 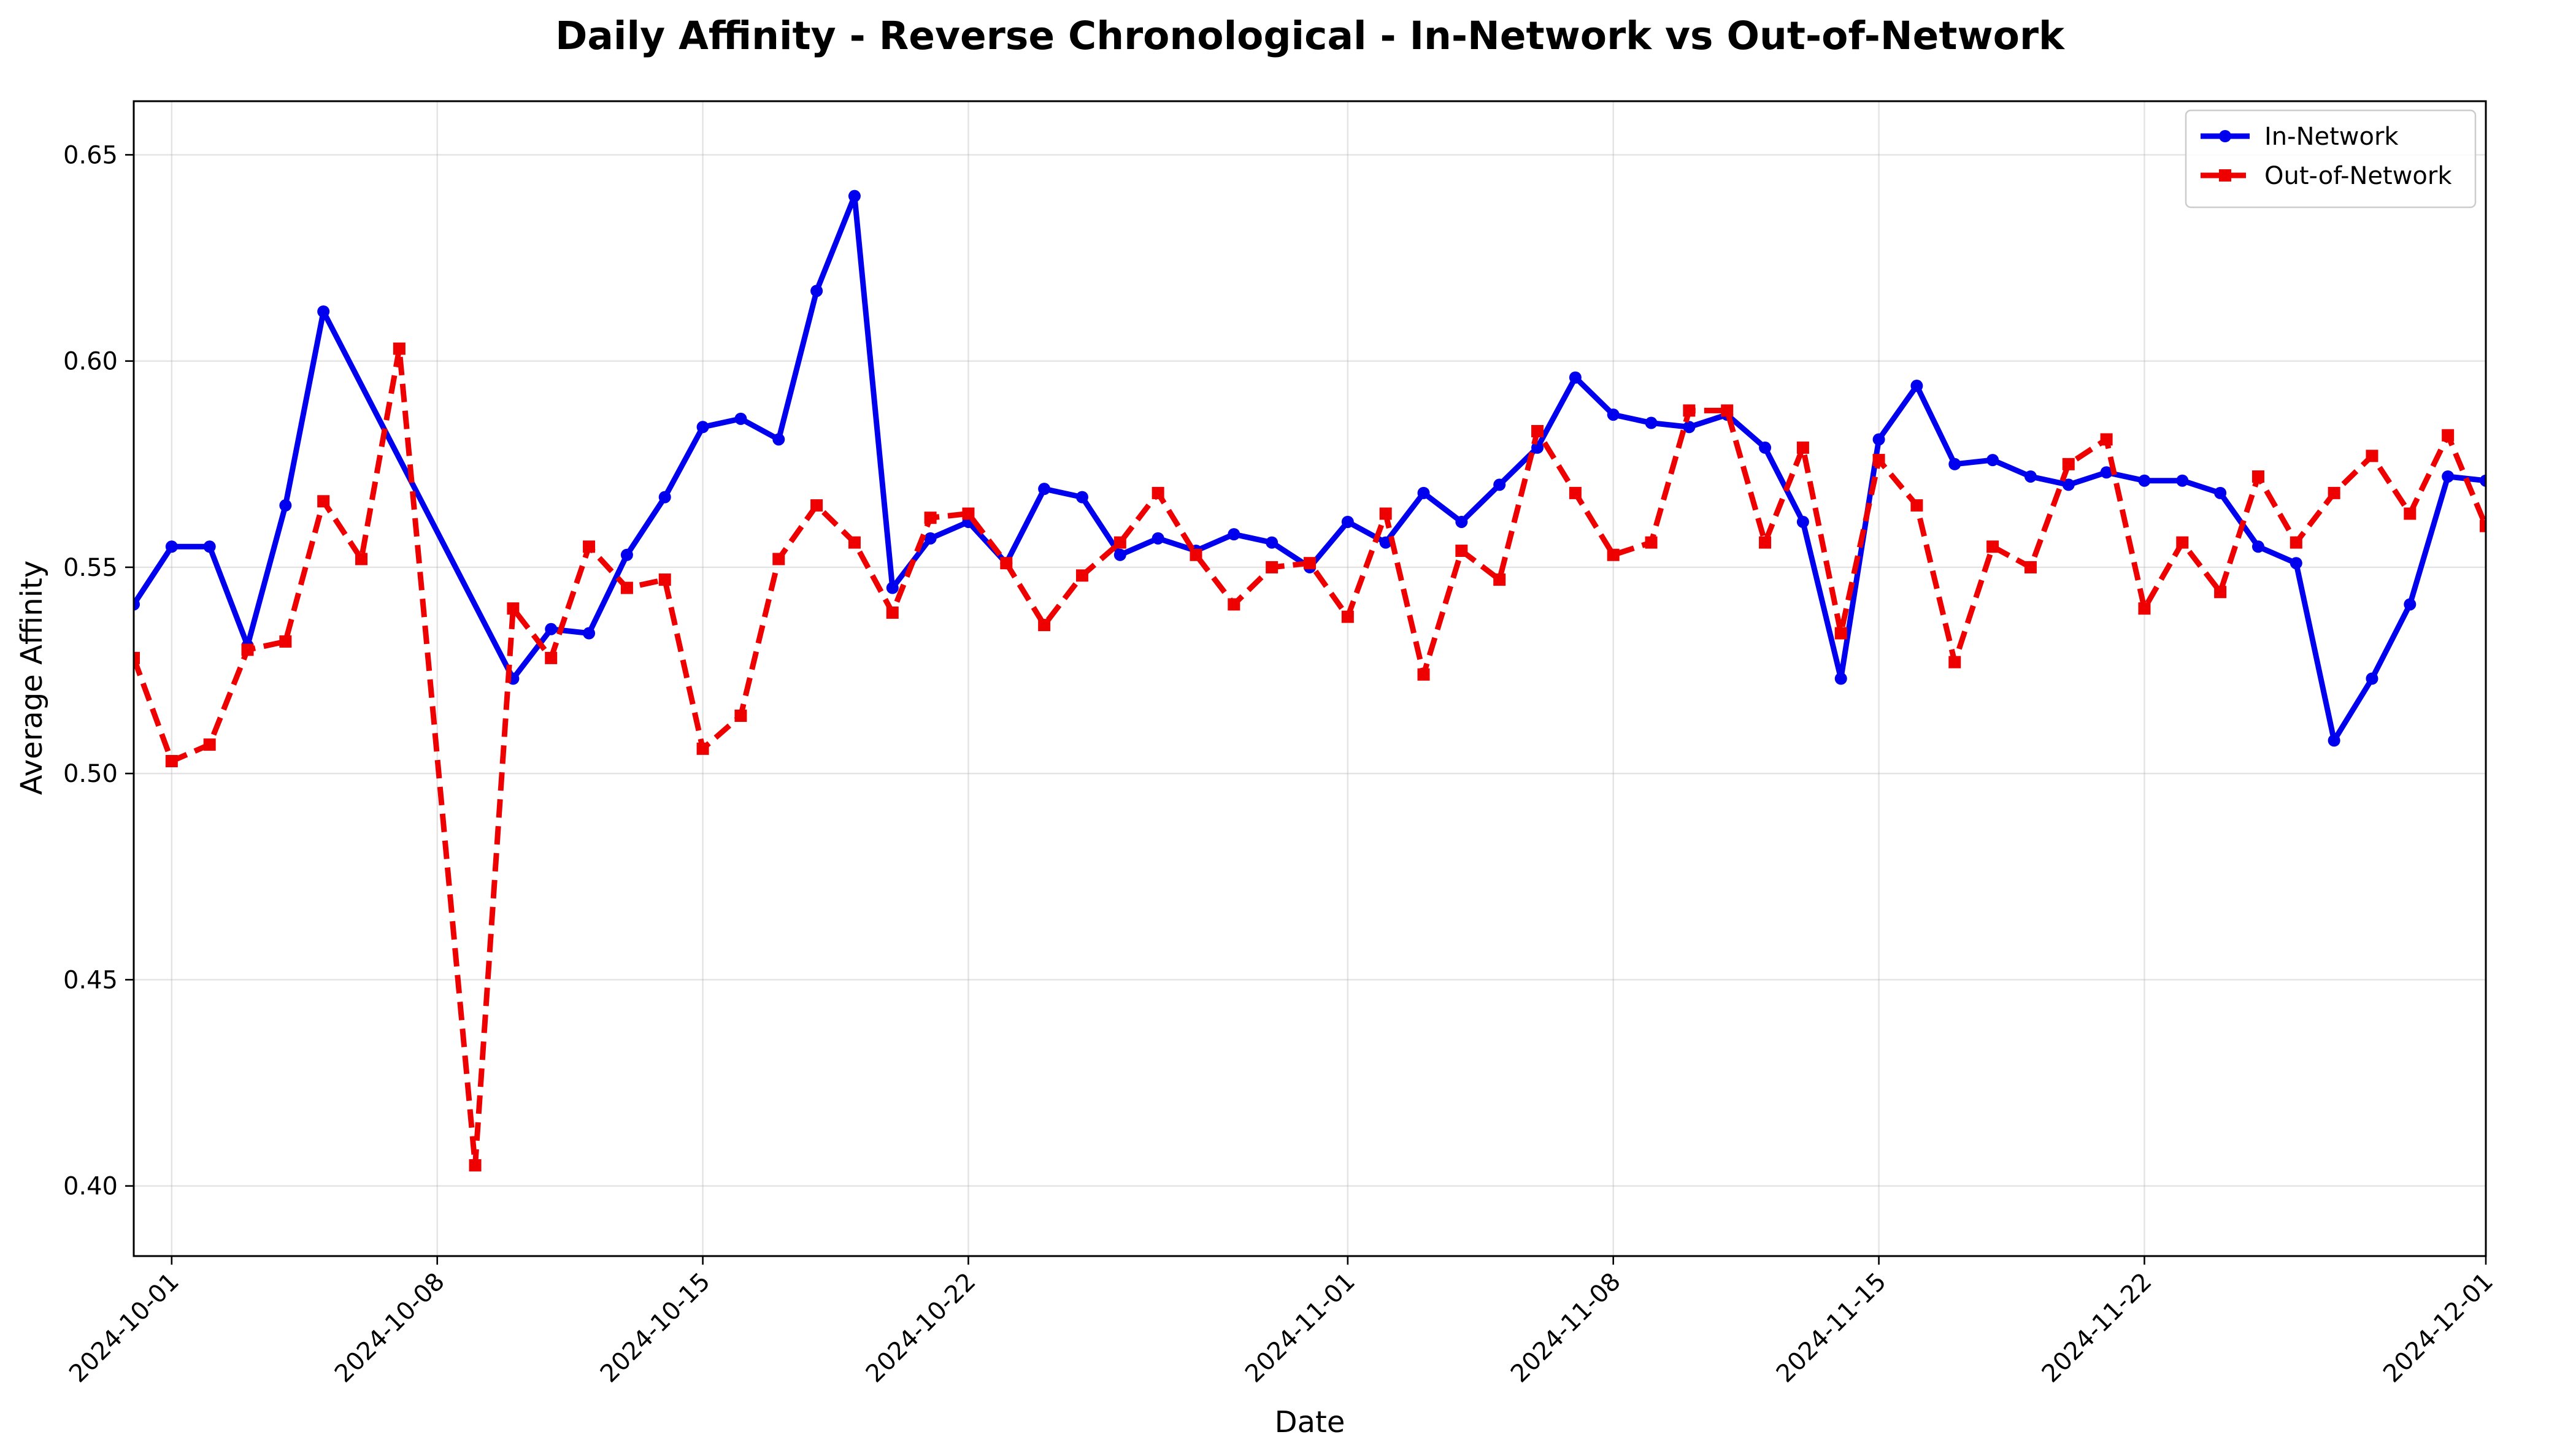 I want to click on y-tick-label: 0.60, so click(x=90, y=362).